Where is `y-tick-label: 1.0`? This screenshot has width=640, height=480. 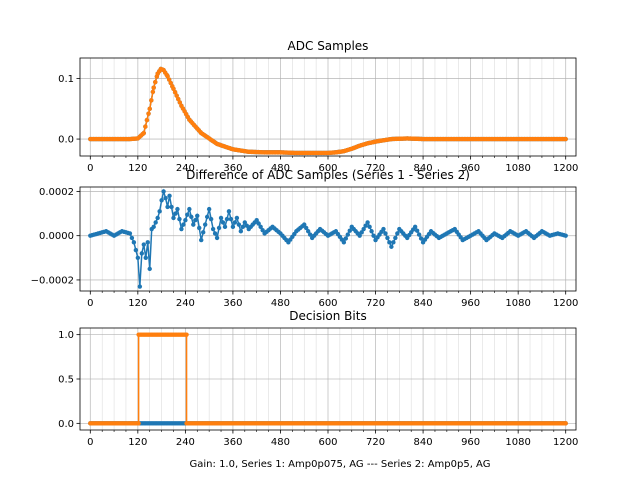 y-tick-label: 1.0 is located at coordinates (66, 335).